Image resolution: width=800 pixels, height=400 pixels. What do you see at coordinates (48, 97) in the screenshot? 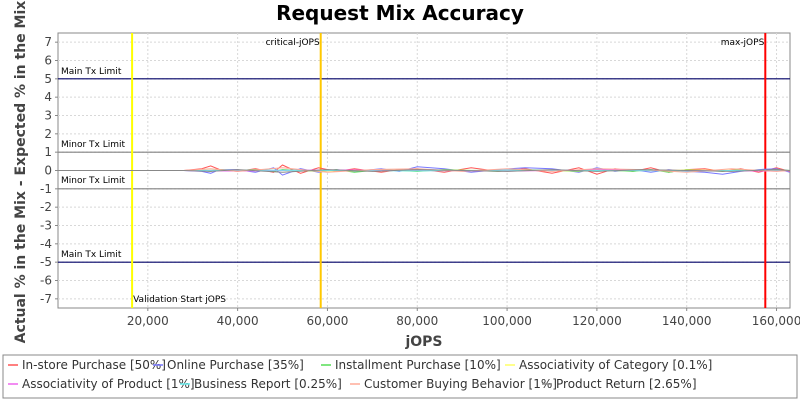
I see `y-tick-label: 4` at bounding box center [48, 97].